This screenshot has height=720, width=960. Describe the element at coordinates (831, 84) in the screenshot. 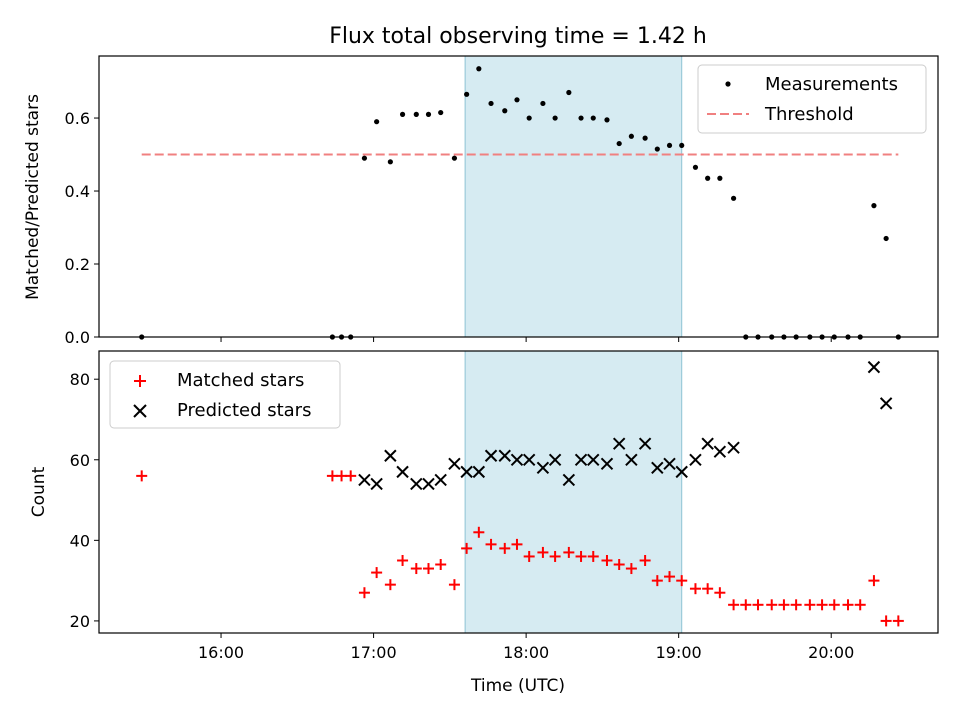

I see `legend-label-measurements: Measurements` at that location.